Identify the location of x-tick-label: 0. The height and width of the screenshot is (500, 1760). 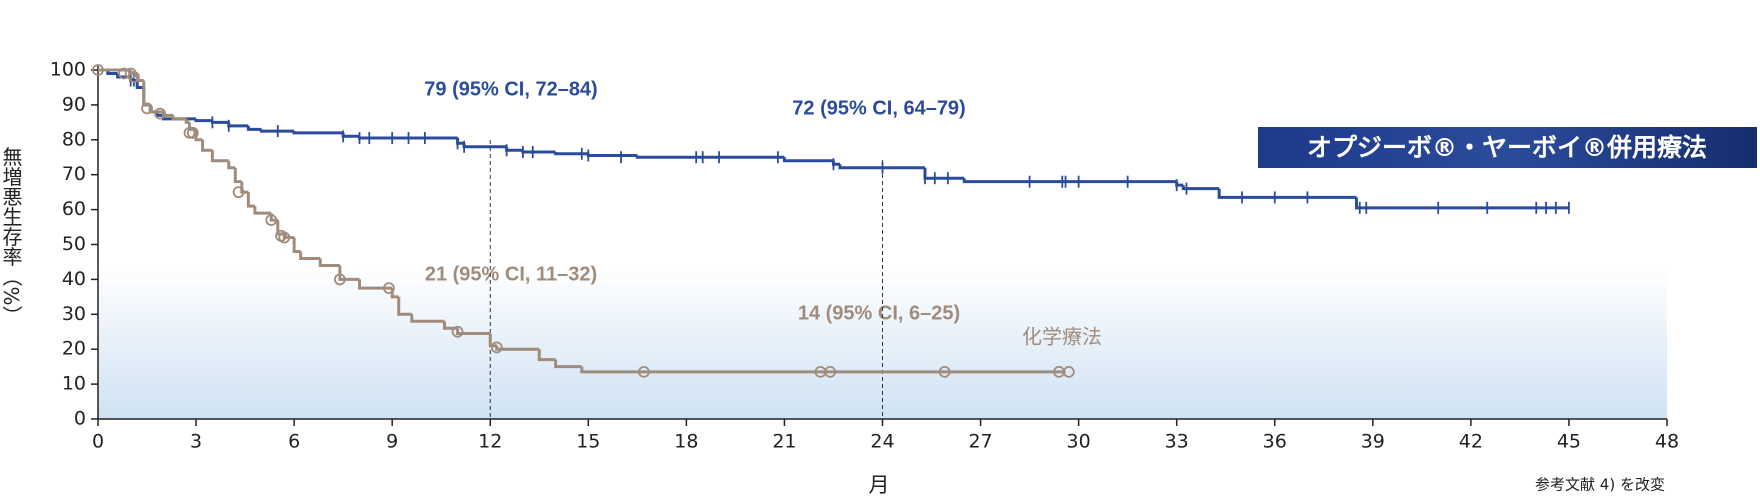
(98, 442).